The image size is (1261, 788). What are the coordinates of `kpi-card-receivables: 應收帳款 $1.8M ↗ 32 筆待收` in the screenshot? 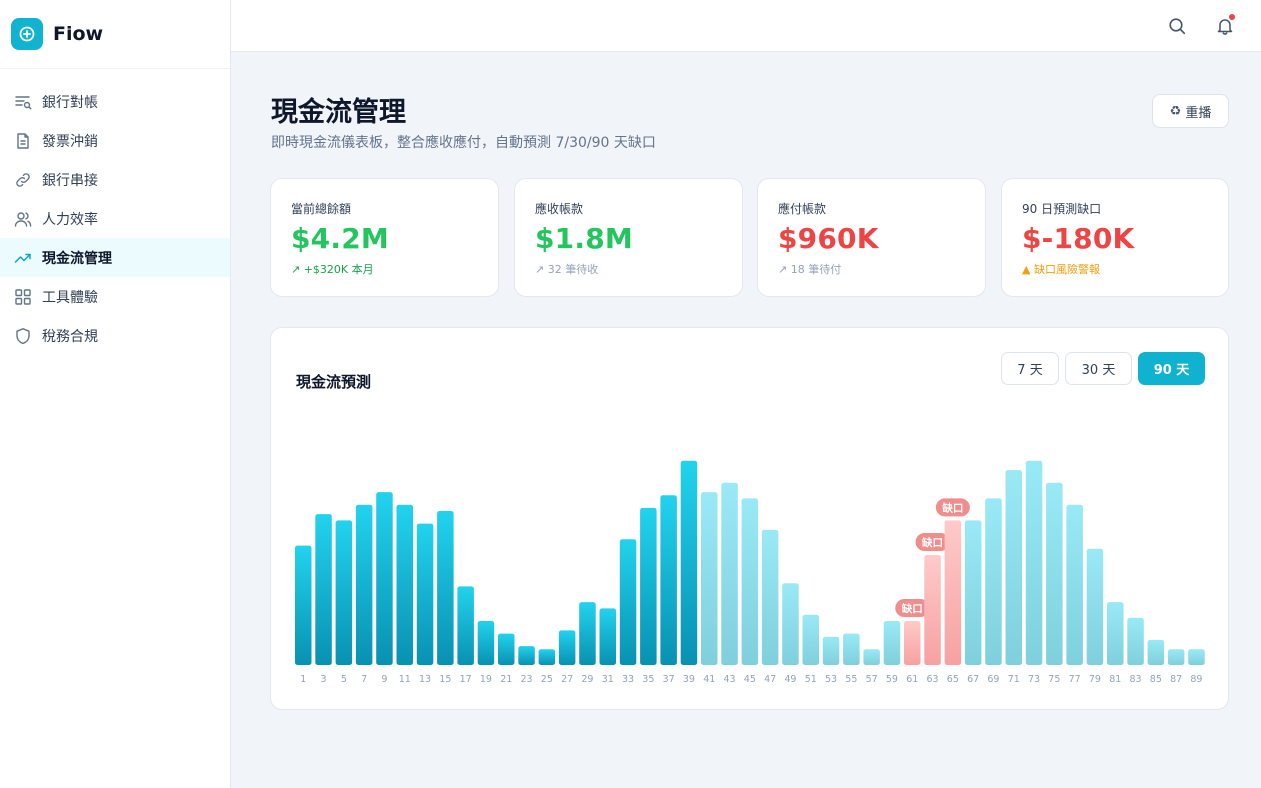 It's located at (628, 237).